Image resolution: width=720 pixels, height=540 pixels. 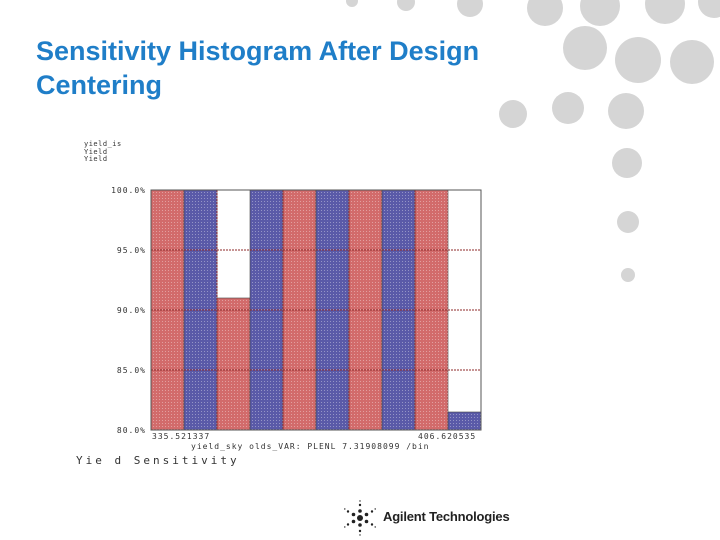 What do you see at coordinates (360, 518) in the screenshot?
I see `agilent-spark-icon` at bounding box center [360, 518].